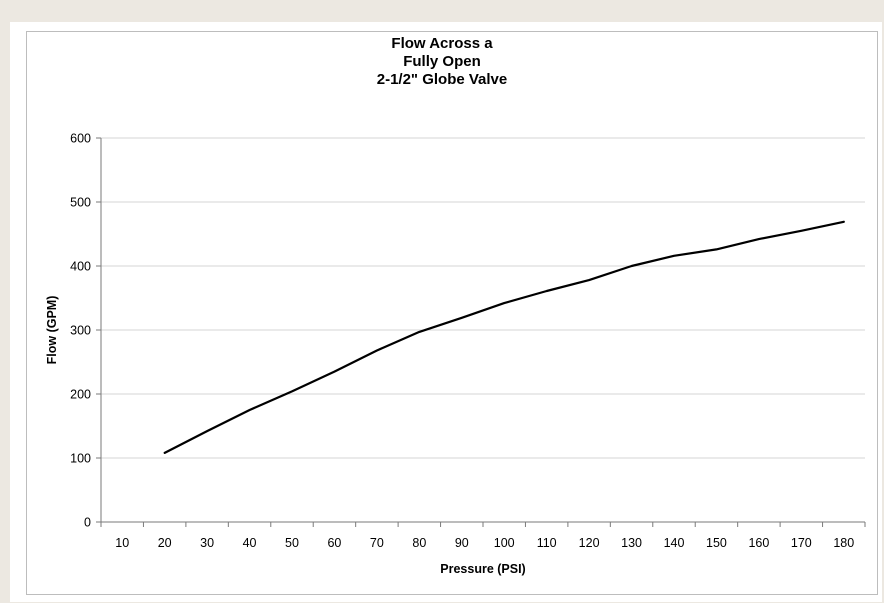 The image size is (884, 603). What do you see at coordinates (87, 523) in the screenshot?
I see `y-tick-label: 0` at bounding box center [87, 523].